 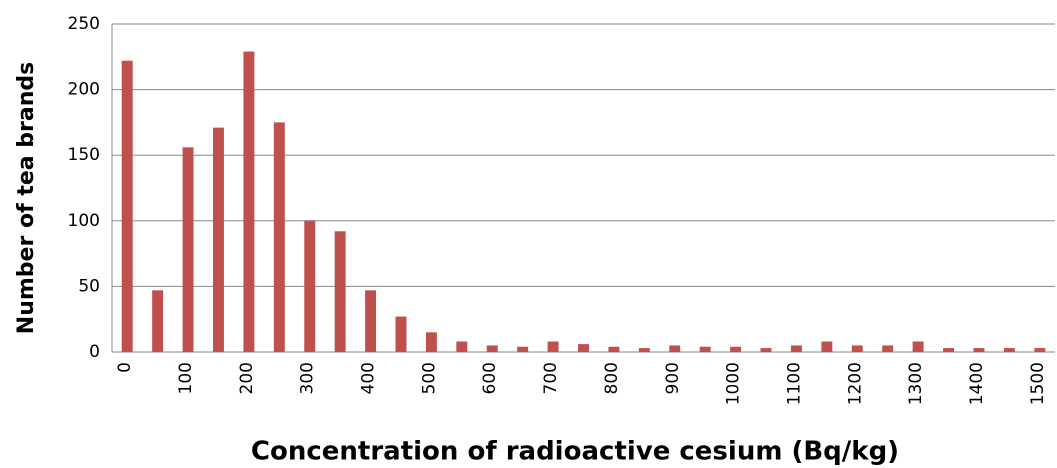 I want to click on x-tick-label: 800, so click(x=612, y=378).